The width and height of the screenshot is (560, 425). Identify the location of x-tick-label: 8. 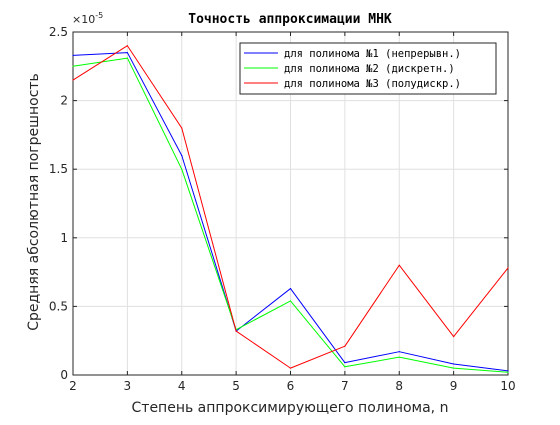
(399, 386).